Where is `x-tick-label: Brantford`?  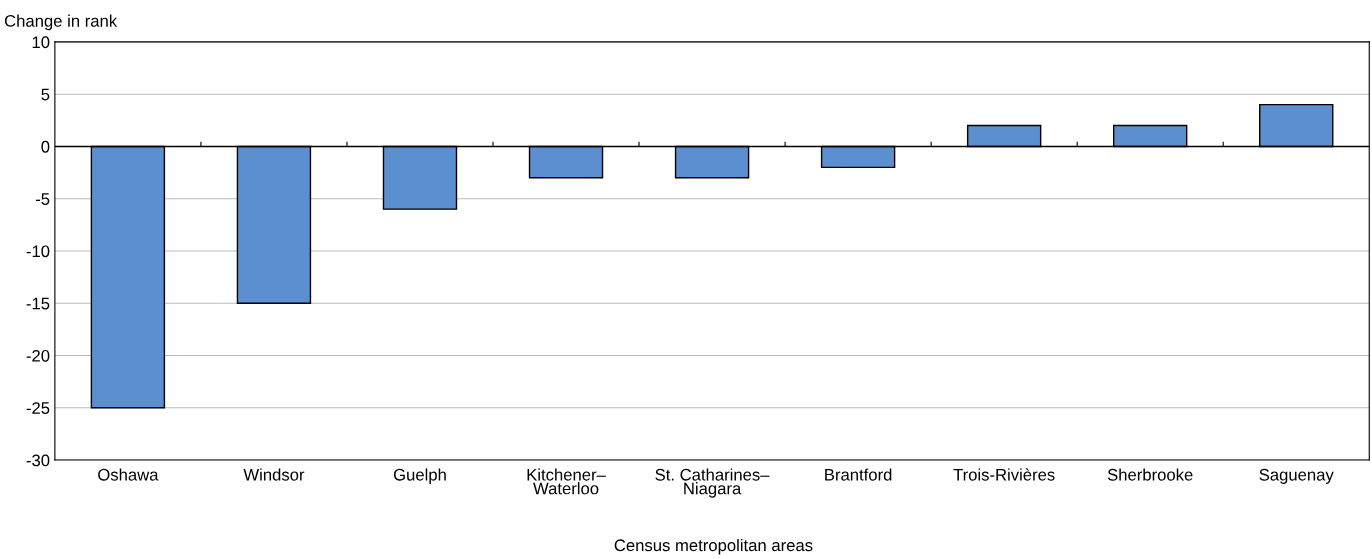 x-tick-label: Brantford is located at coordinates (858, 474).